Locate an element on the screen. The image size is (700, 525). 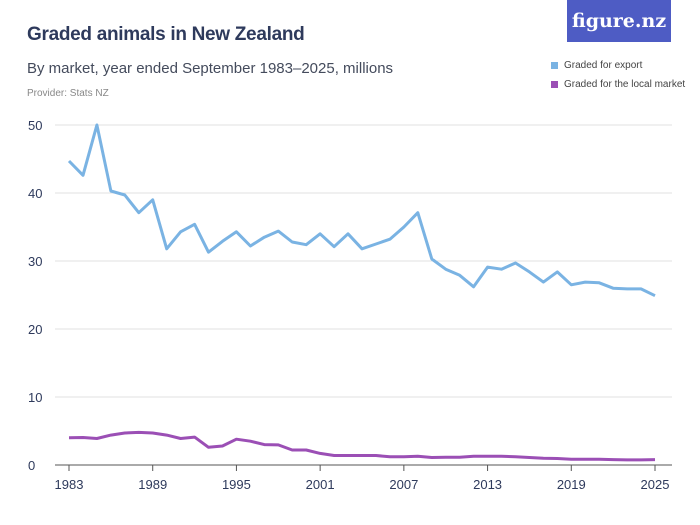
y-tick-label: 0 is located at coordinates (31, 465).